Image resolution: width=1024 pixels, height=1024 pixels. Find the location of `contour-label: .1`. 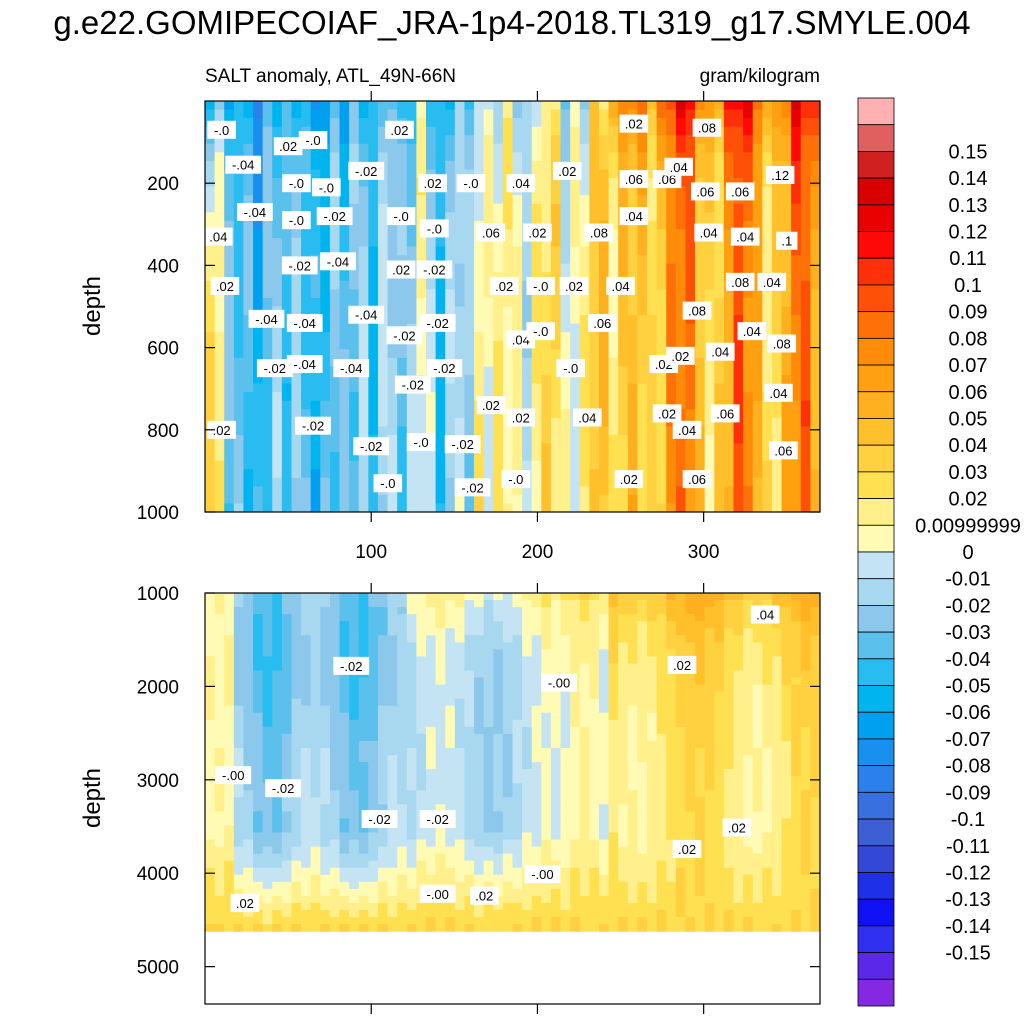

contour-label: .1 is located at coordinates (787, 240).